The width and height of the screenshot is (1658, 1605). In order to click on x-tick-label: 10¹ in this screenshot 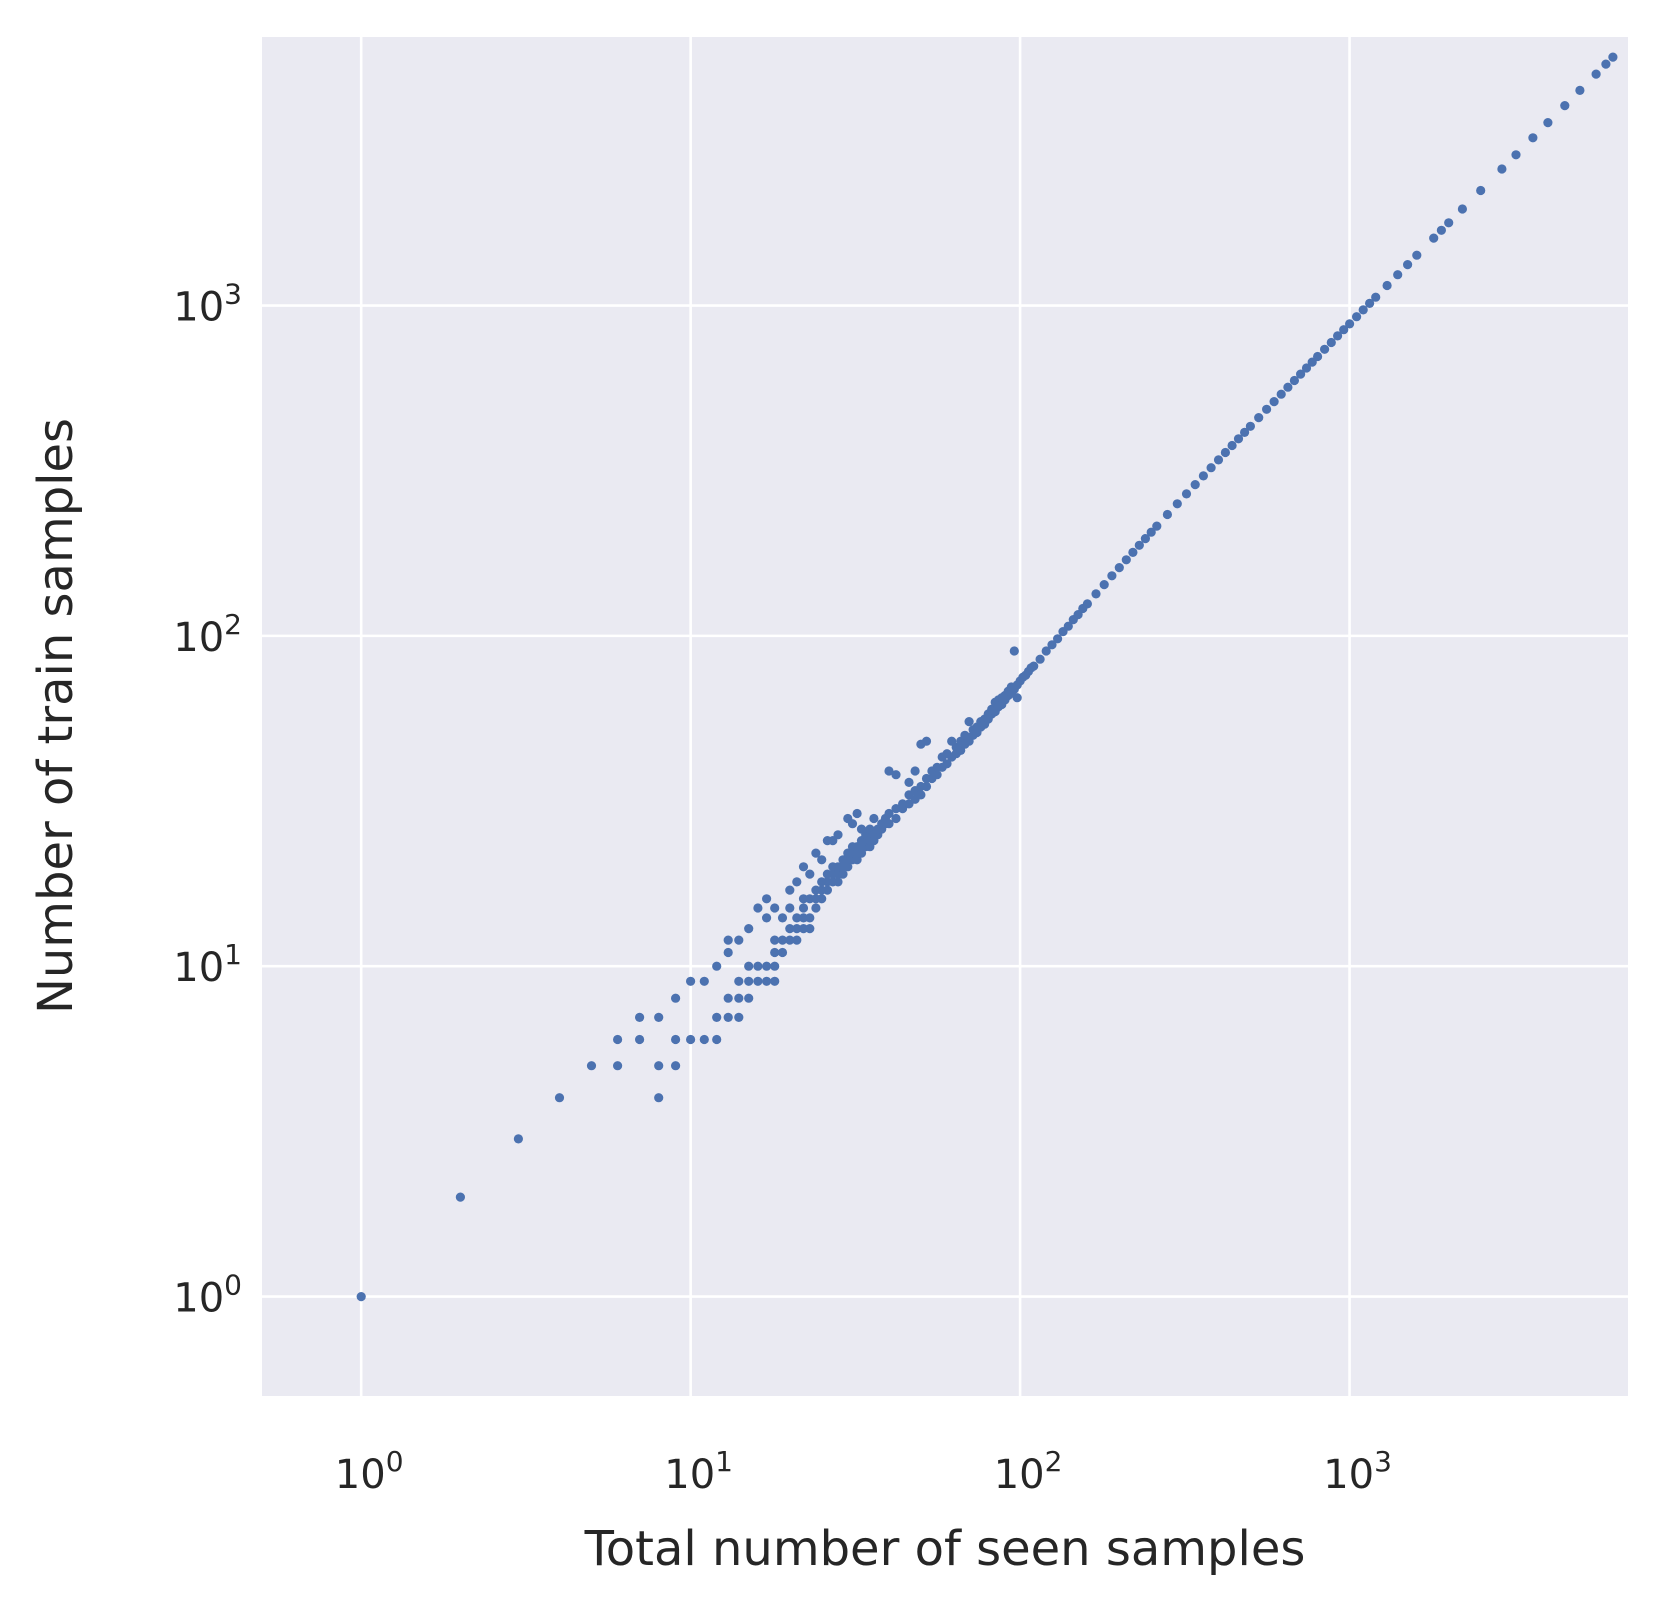, I will do `click(698, 1471)`.